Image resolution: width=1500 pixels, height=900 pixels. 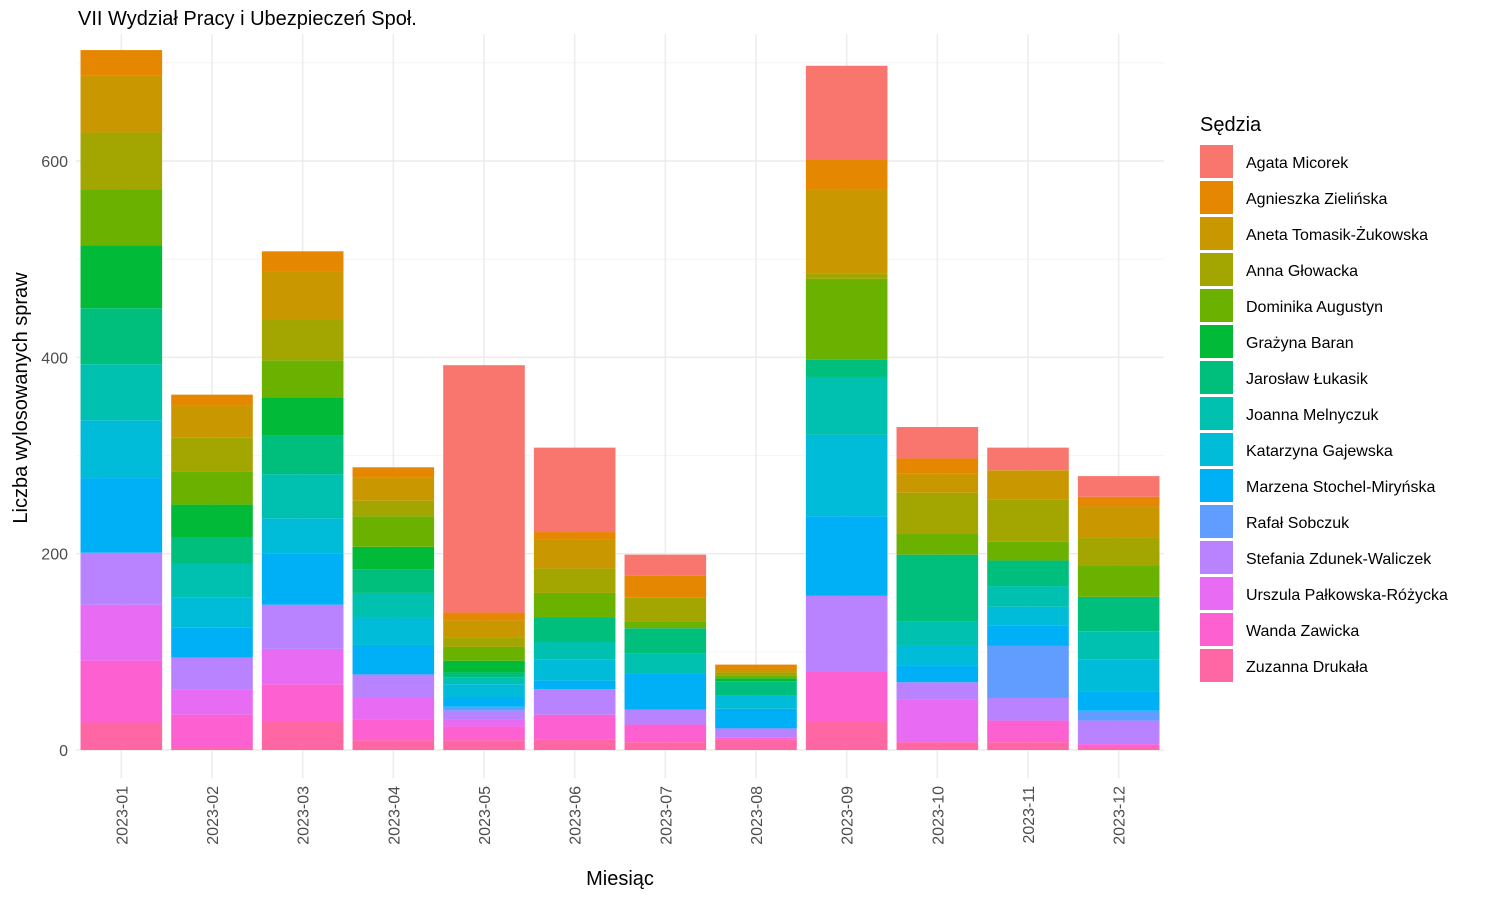 What do you see at coordinates (576, 815) in the screenshot?
I see `x-tick-label: 2023-06` at bounding box center [576, 815].